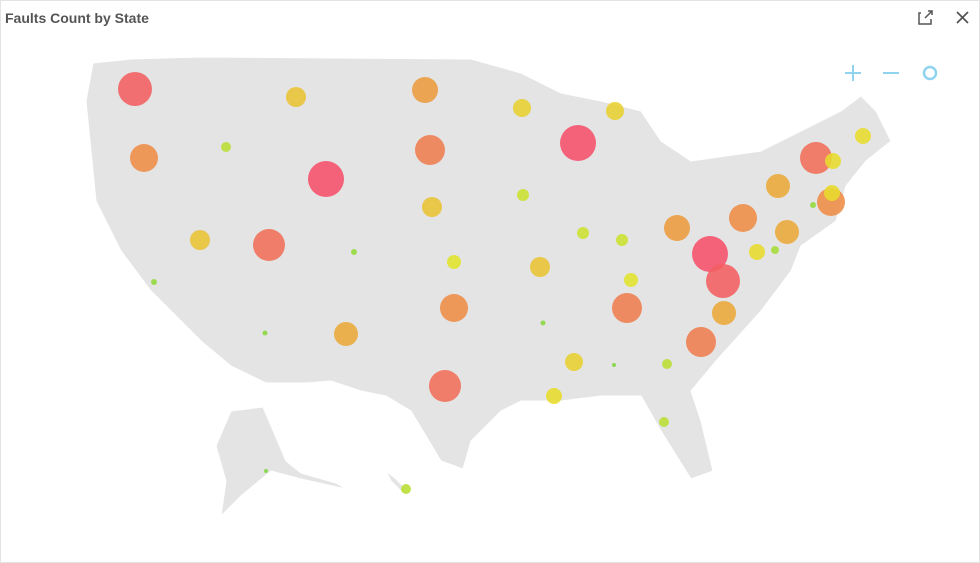 This screenshot has width=980, height=563. I want to click on zoom-in, so click(853, 73).